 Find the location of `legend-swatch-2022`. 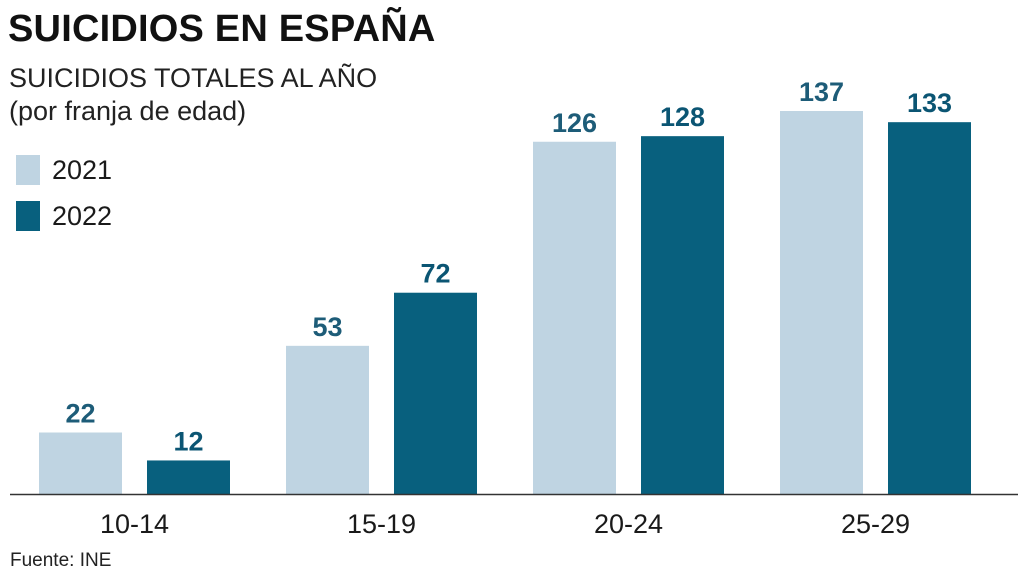

legend-swatch-2022 is located at coordinates (28, 216).